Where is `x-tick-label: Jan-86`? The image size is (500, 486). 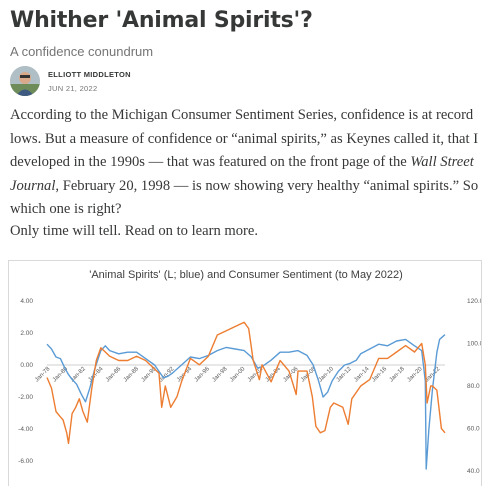 x-tick-label: Jan-86 is located at coordinates (114, 375).